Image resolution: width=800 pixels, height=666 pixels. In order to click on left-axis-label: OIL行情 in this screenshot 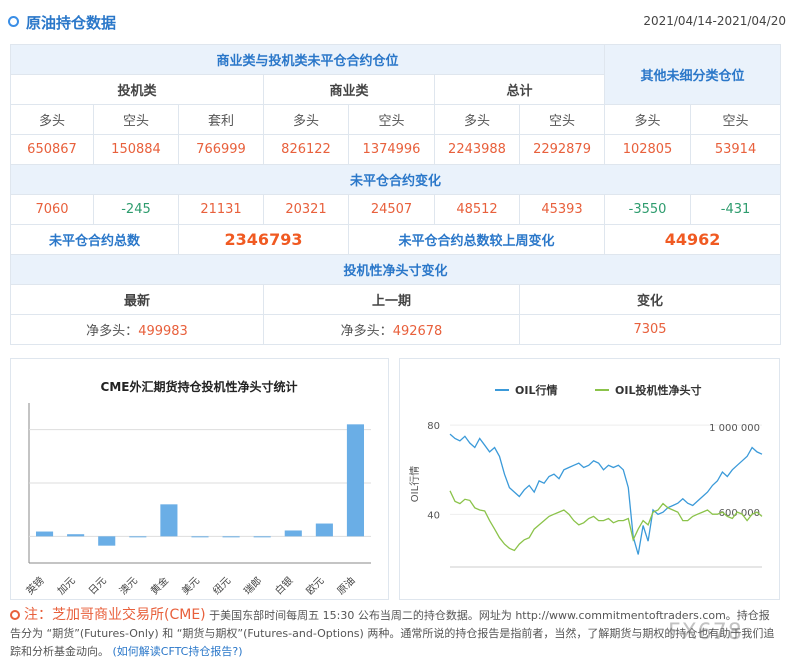, I will do `click(414, 484)`.